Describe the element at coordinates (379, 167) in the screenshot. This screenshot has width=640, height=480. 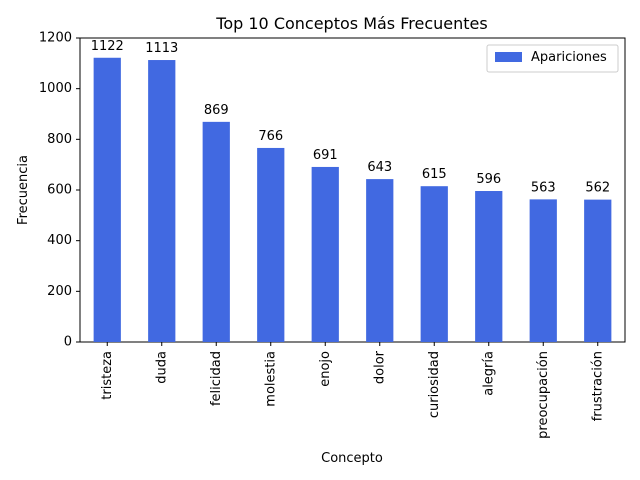
I see `data-label: 643` at that location.